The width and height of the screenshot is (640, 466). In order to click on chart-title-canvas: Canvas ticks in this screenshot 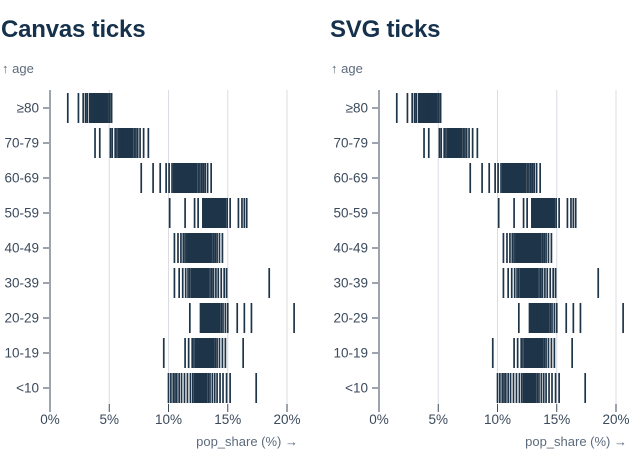, I will do `click(73, 29)`.